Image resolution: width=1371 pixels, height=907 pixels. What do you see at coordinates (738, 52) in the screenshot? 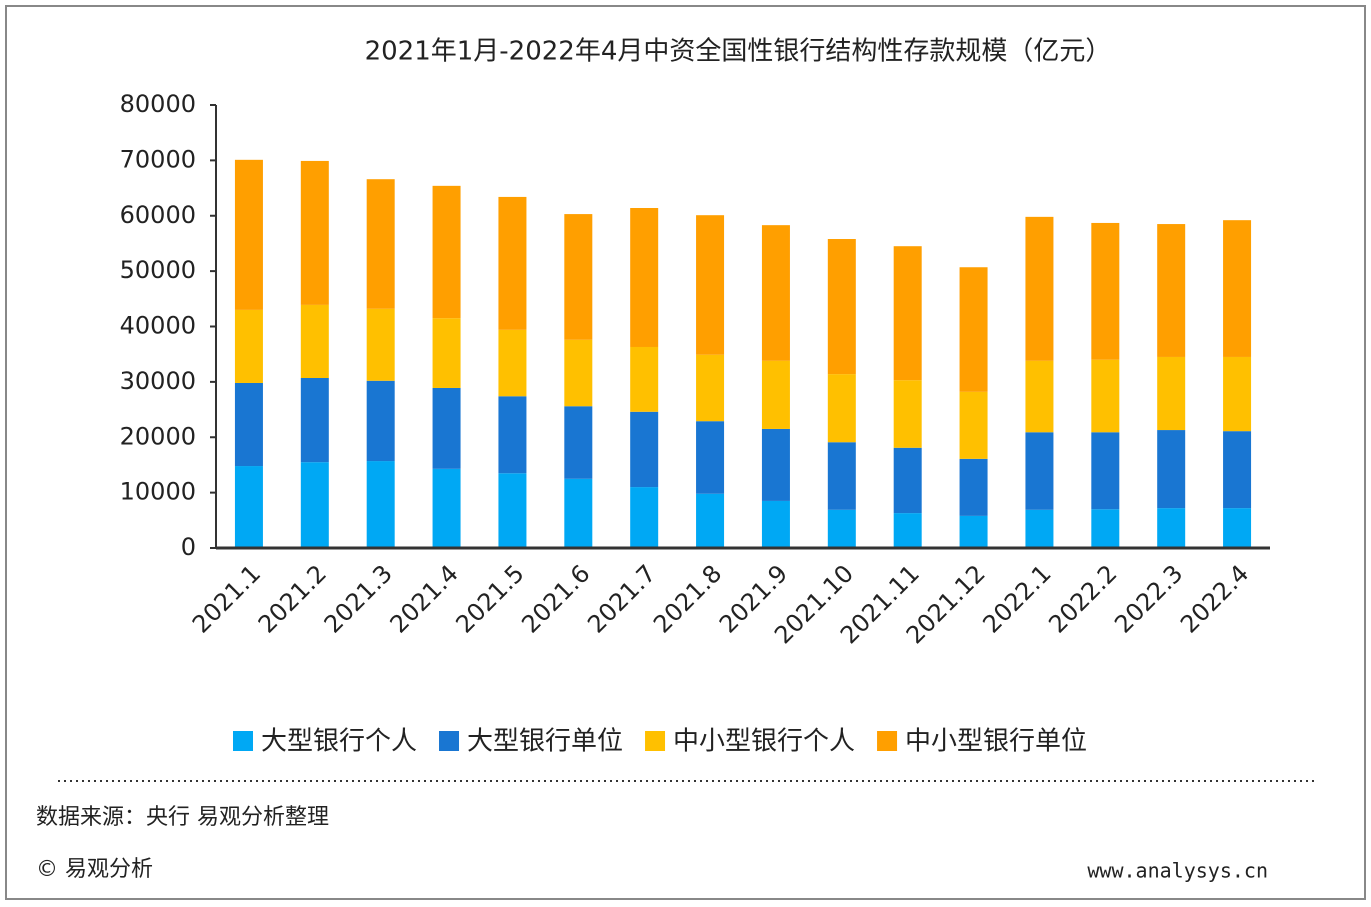
I see `chart-title: 2021年1月-2022年4月中资全国性银行结构性存款规模（亿元）` at bounding box center [738, 52].